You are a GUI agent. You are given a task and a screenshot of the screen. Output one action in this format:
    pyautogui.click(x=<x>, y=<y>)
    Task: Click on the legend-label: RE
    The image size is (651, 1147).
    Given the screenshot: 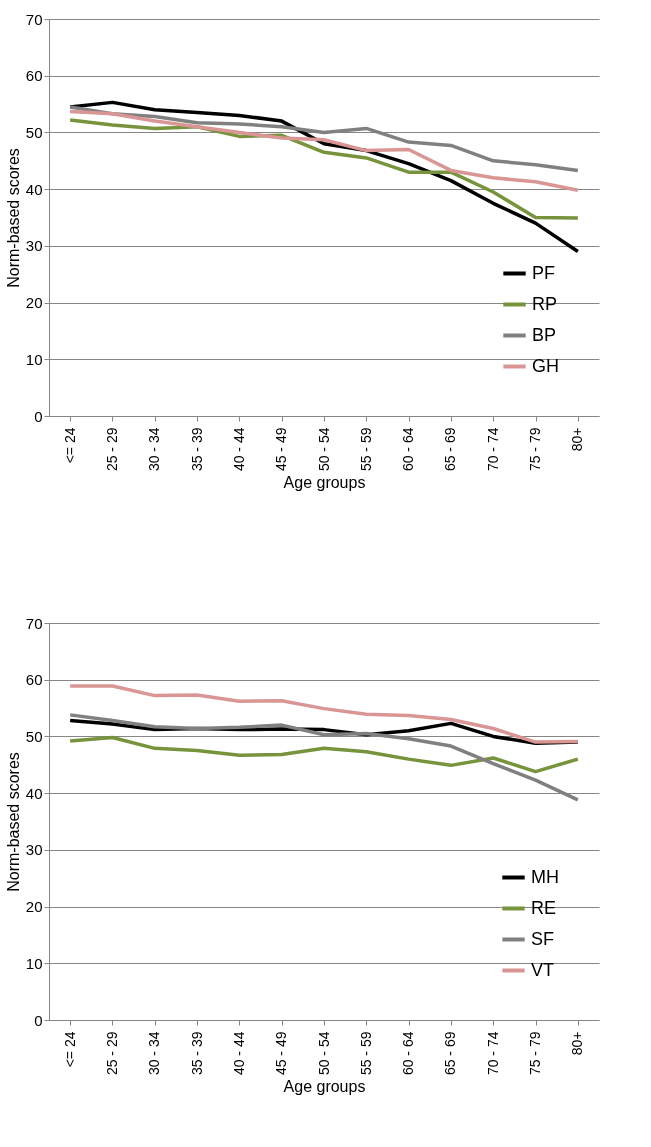 What is the action you would take?
    pyautogui.click(x=544, y=907)
    